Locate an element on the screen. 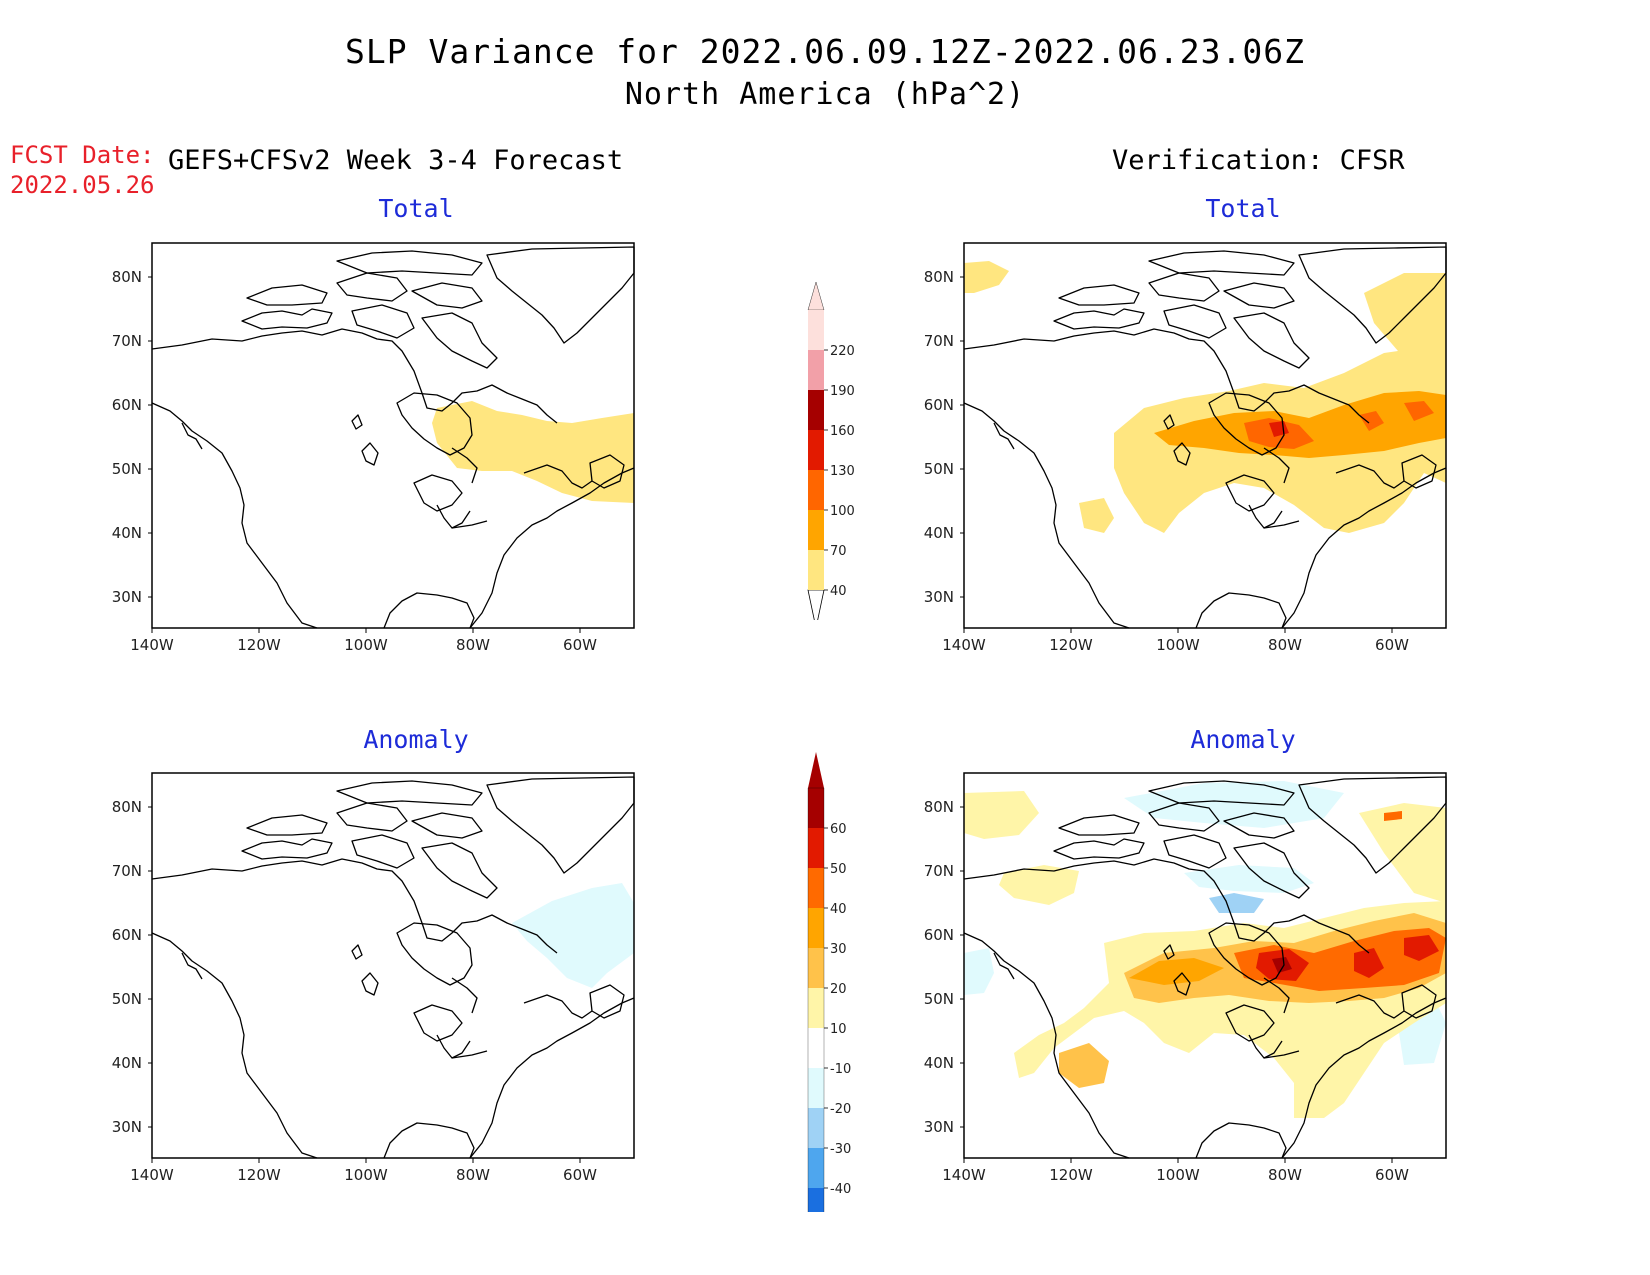 The height and width of the screenshot is (1275, 1650). colorbar-level-label: -30 is located at coordinates (840, 1149).